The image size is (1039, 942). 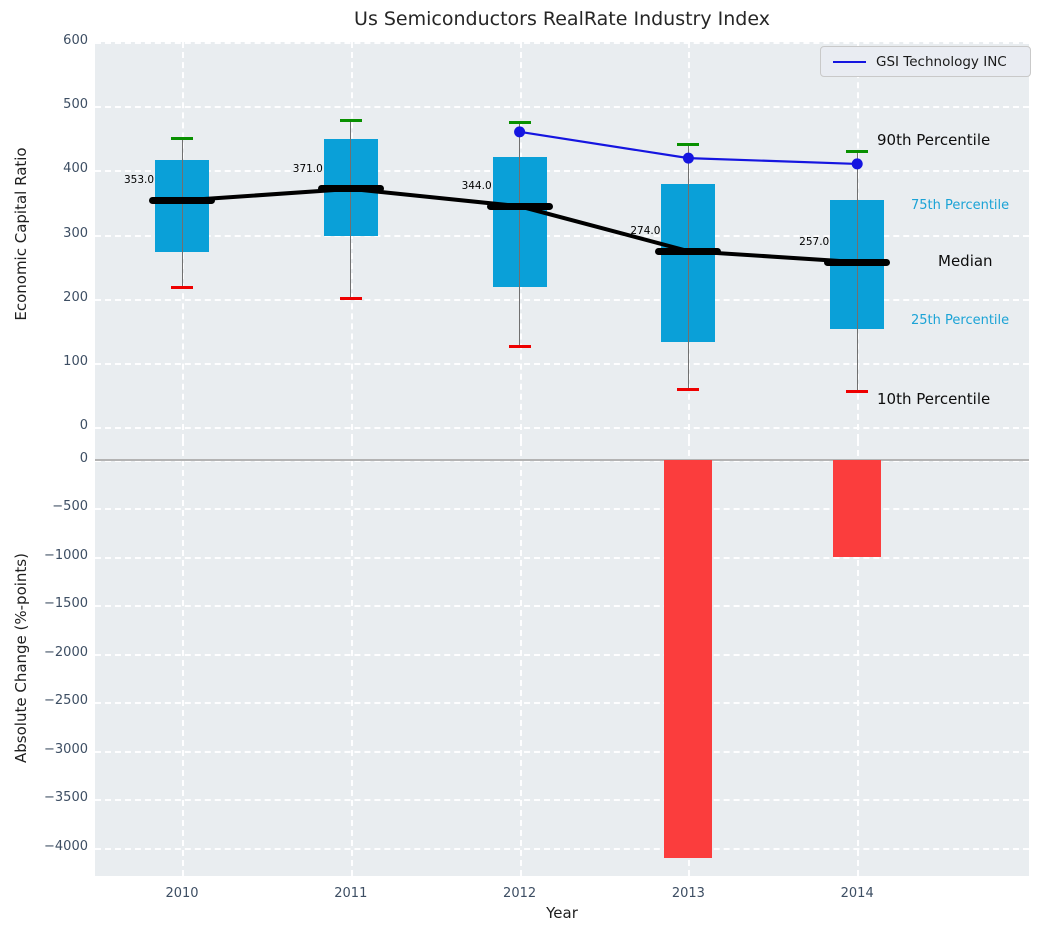 I want to click on y-axis-label-bottom: Absolute Change (%-points), so click(x=21, y=658).